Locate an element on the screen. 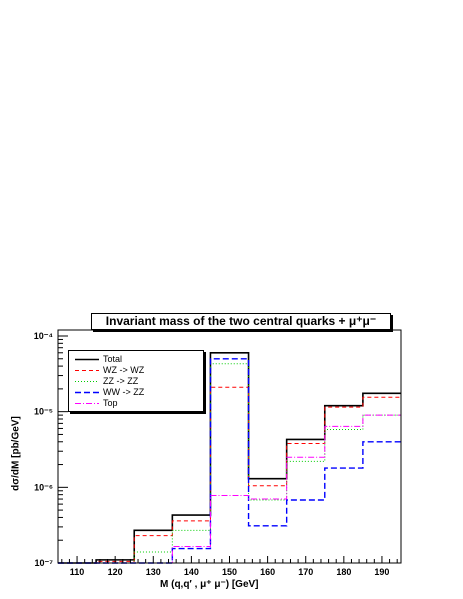 The width and height of the screenshot is (463, 599). legend-label: WZ -> WZ is located at coordinates (124, 370).